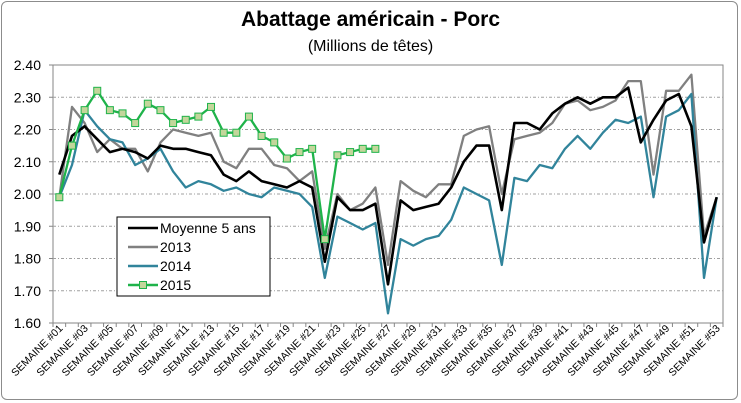 The width and height of the screenshot is (741, 403). I want to click on legend-marker, so click(143, 285).